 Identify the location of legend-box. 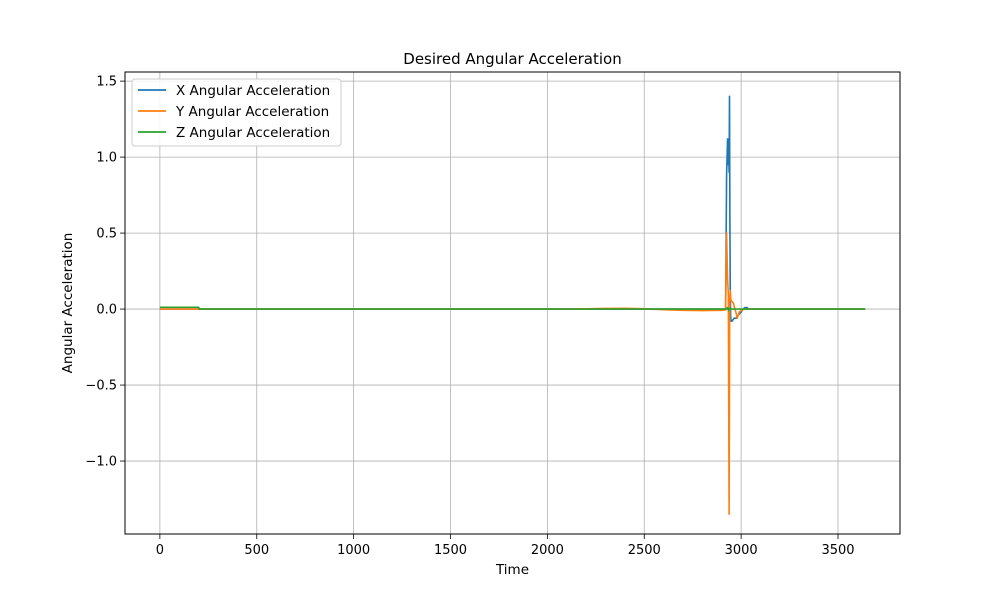
(236, 112).